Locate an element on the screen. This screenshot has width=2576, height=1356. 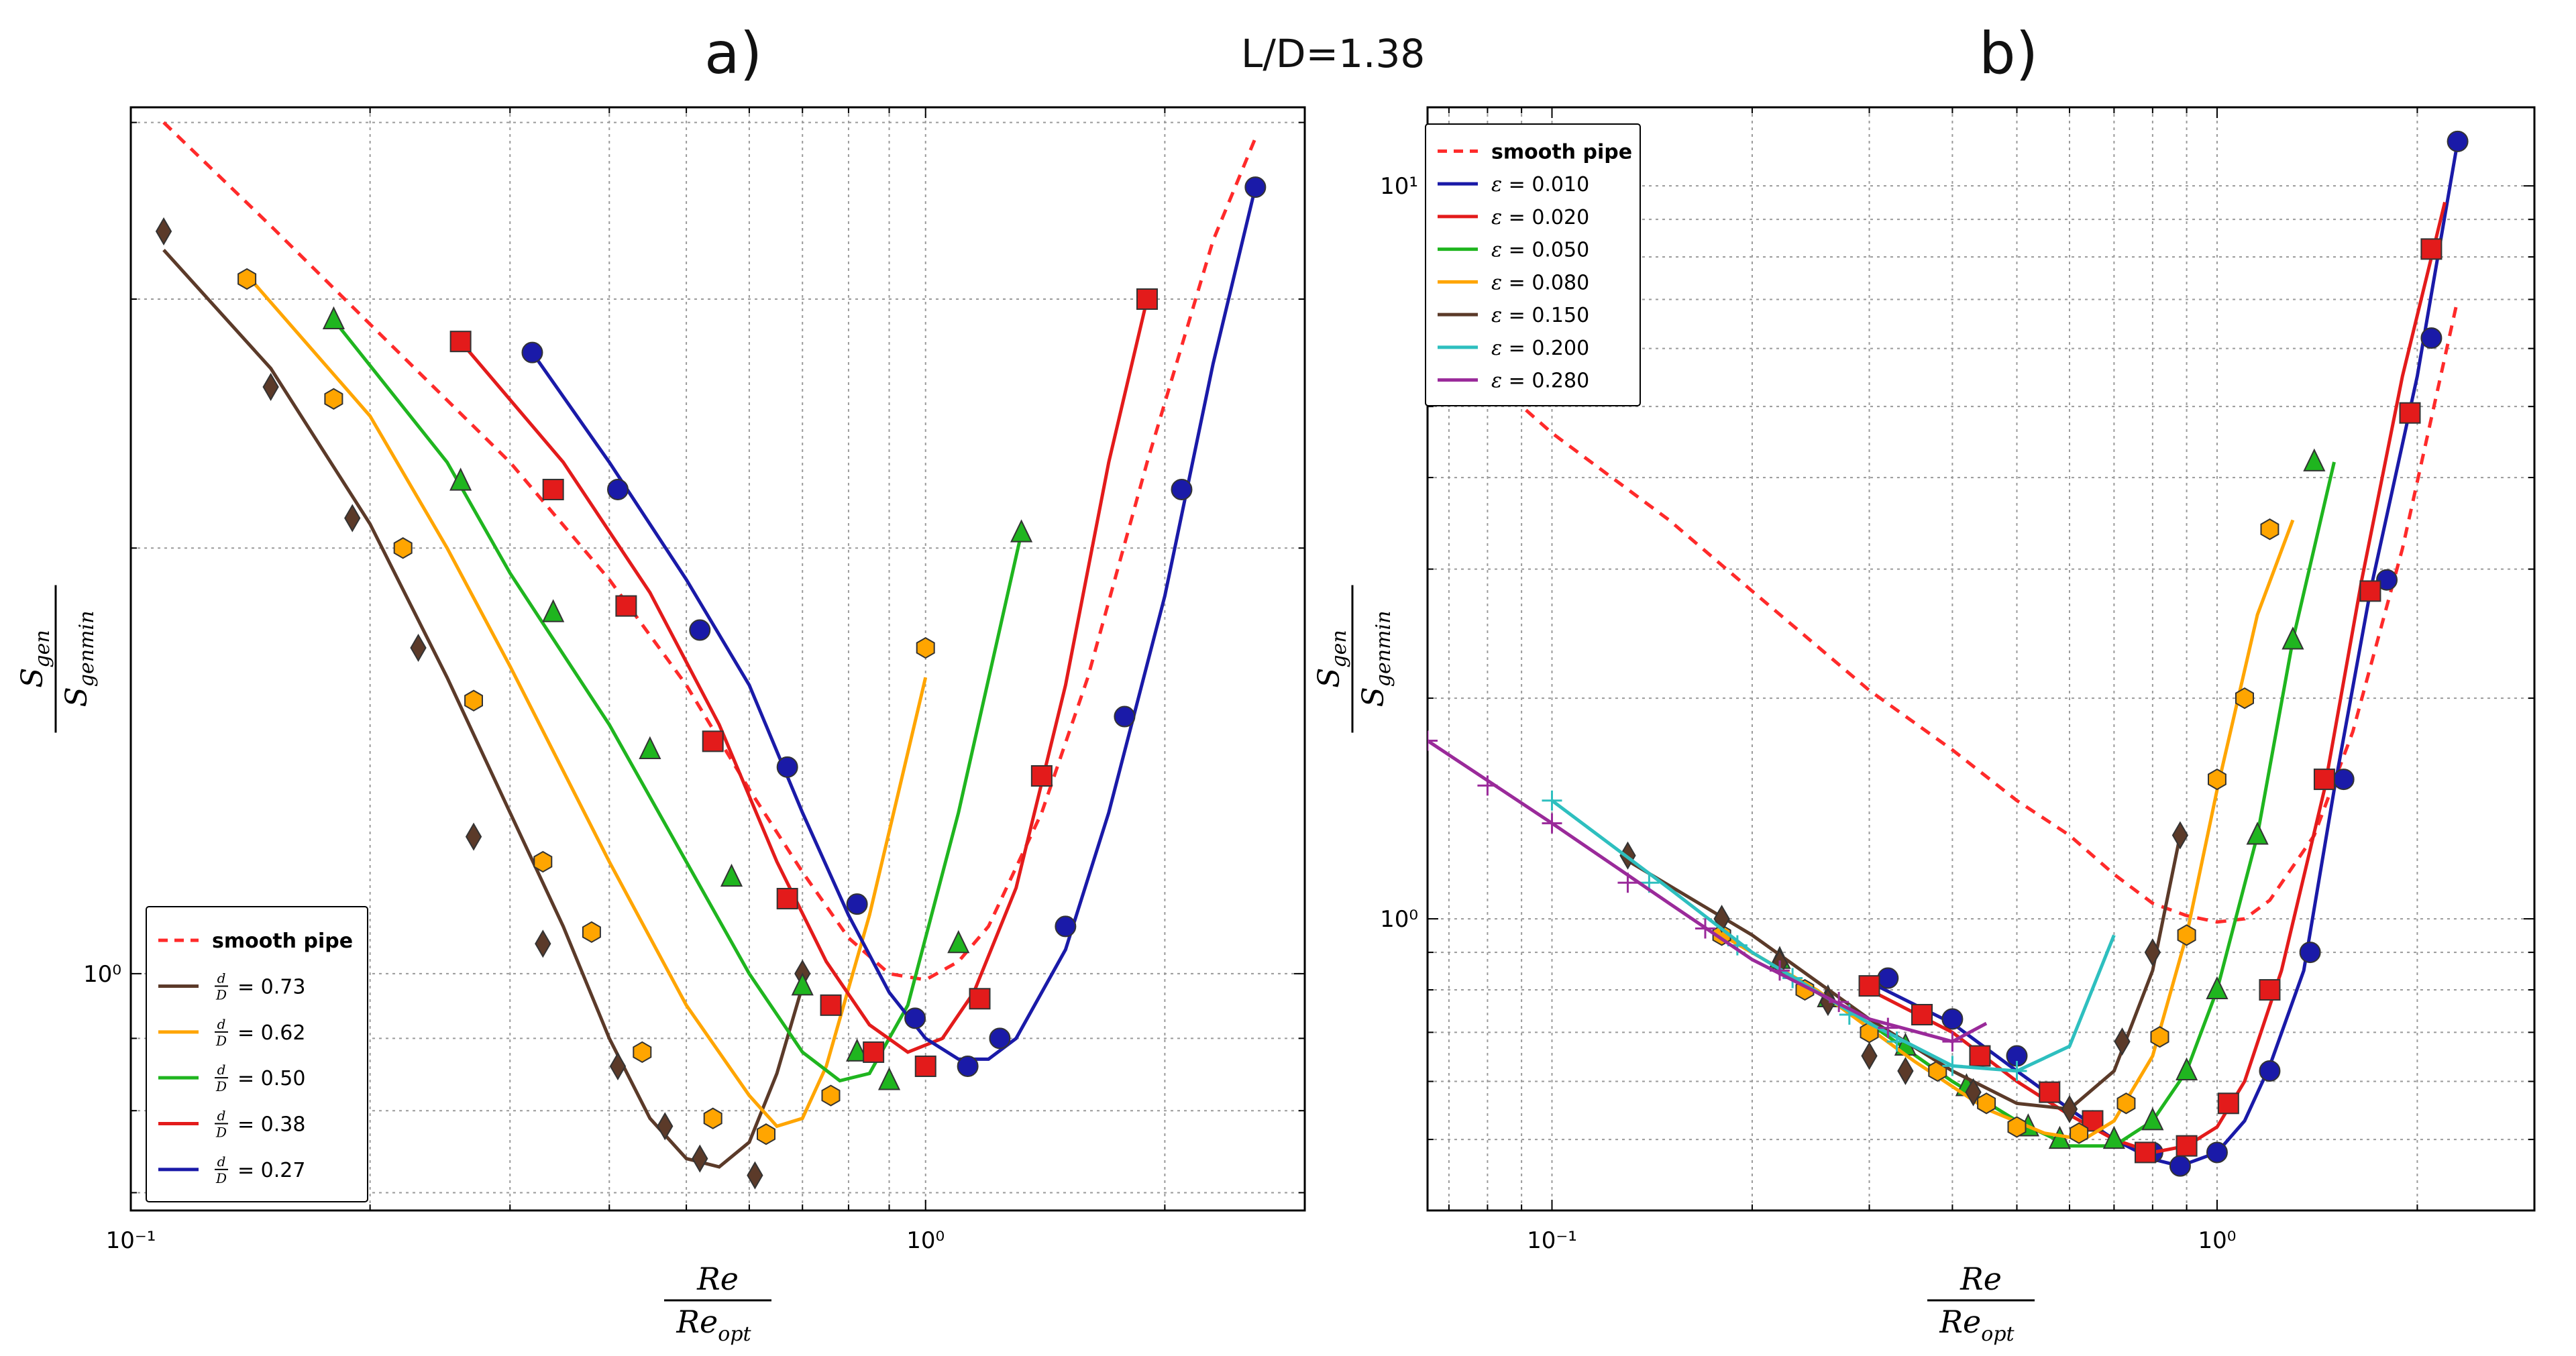
x-tick-label: 10⁰ is located at coordinates (925, 1240).